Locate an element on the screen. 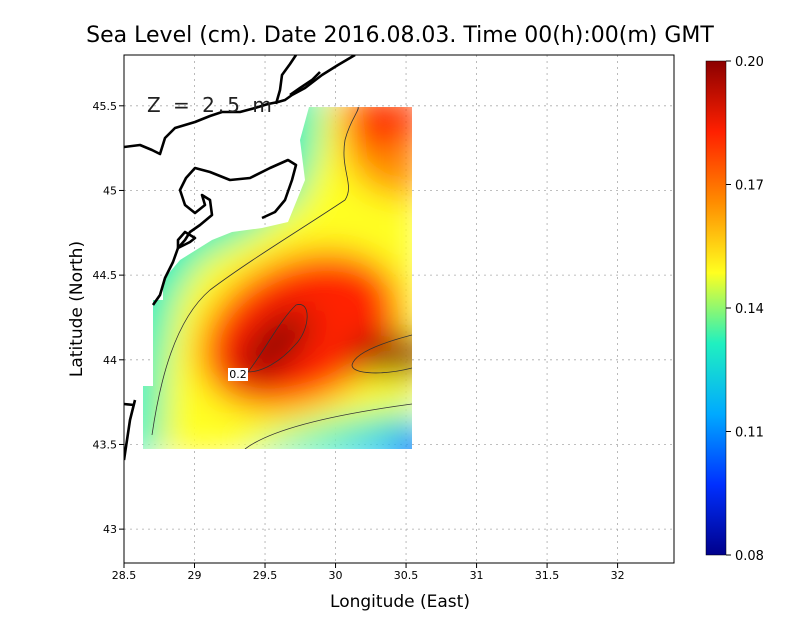 The width and height of the screenshot is (800, 618). contour-line-core-east is located at coordinates (381, 354).